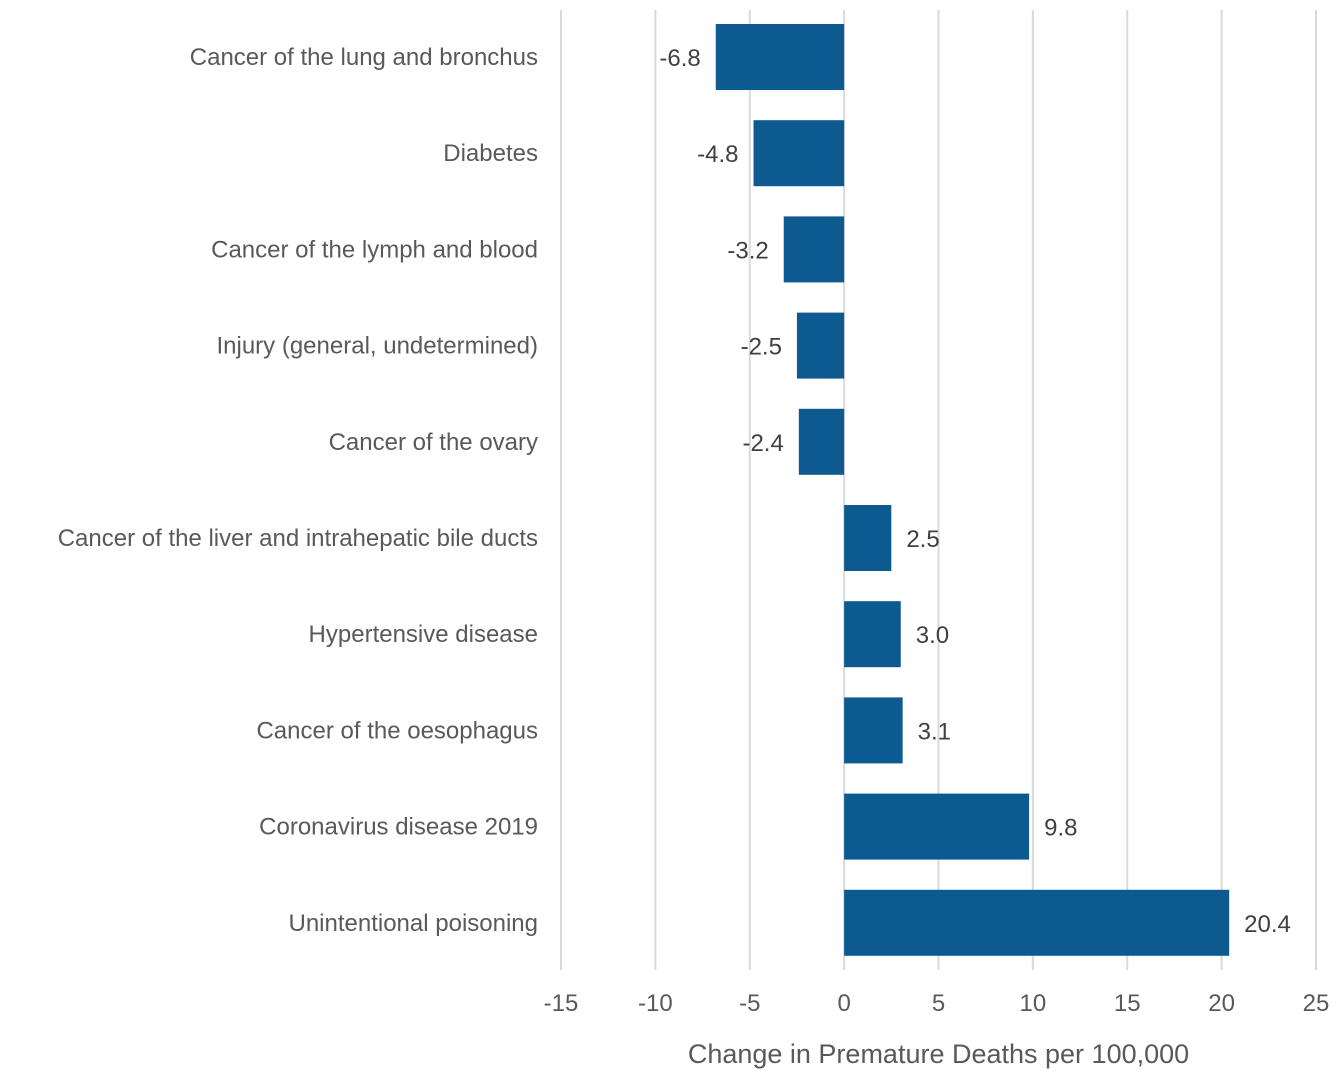  What do you see at coordinates (1267, 924) in the screenshot?
I see `value-label: 20.4` at bounding box center [1267, 924].